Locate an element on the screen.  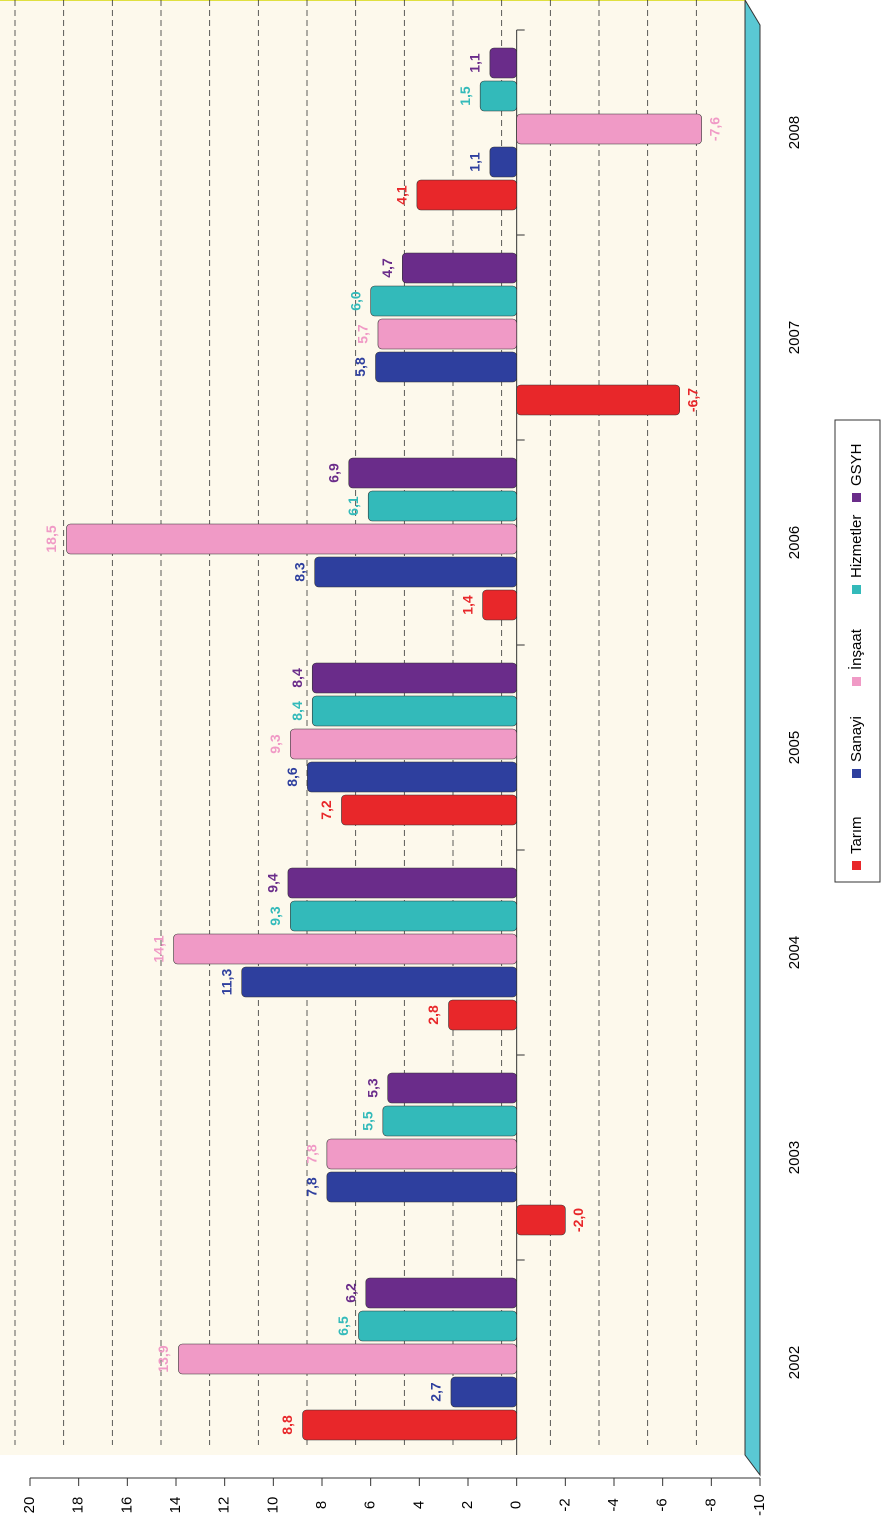
value-label: 2,8 is located at coordinates (433, 1015).